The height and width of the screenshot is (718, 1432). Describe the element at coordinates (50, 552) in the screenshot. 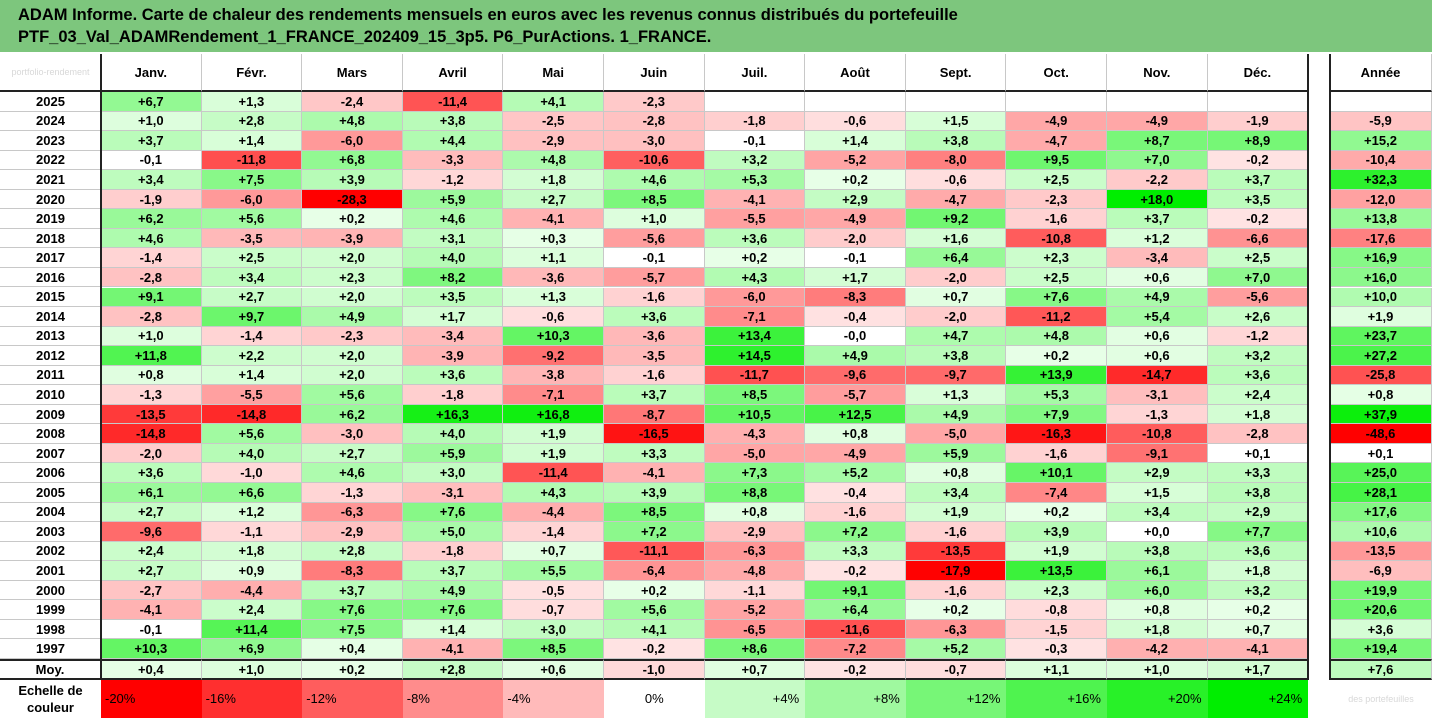

I see `row-year-label: 2002` at that location.